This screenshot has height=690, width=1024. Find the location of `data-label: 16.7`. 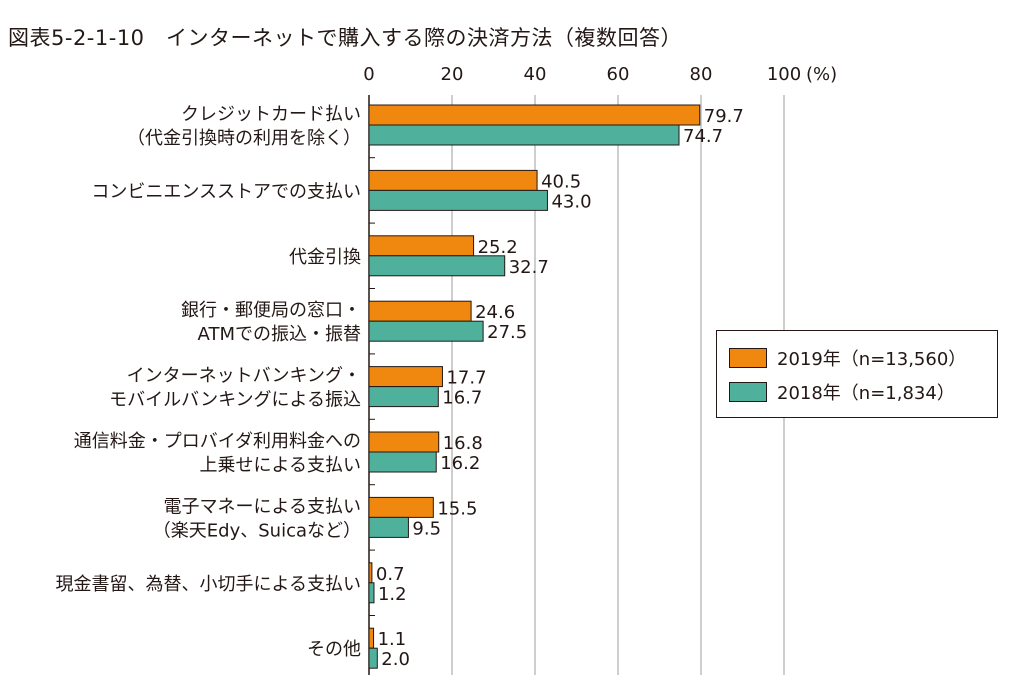

data-label: 16.7 is located at coordinates (462, 398).